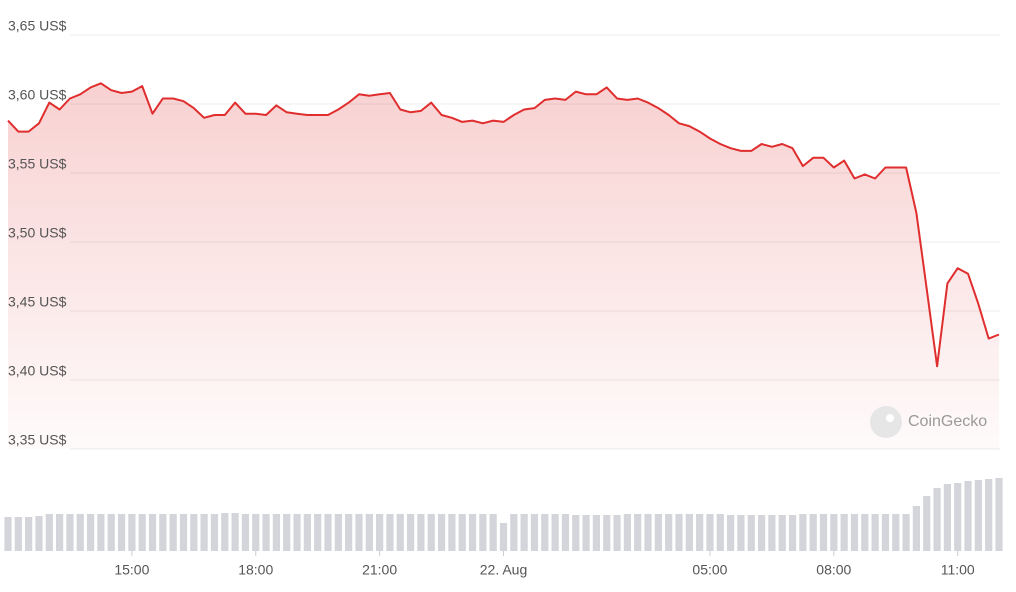 This screenshot has width=1016, height=592. I want to click on y-tick-label: 3,55 US$, so click(37, 164).